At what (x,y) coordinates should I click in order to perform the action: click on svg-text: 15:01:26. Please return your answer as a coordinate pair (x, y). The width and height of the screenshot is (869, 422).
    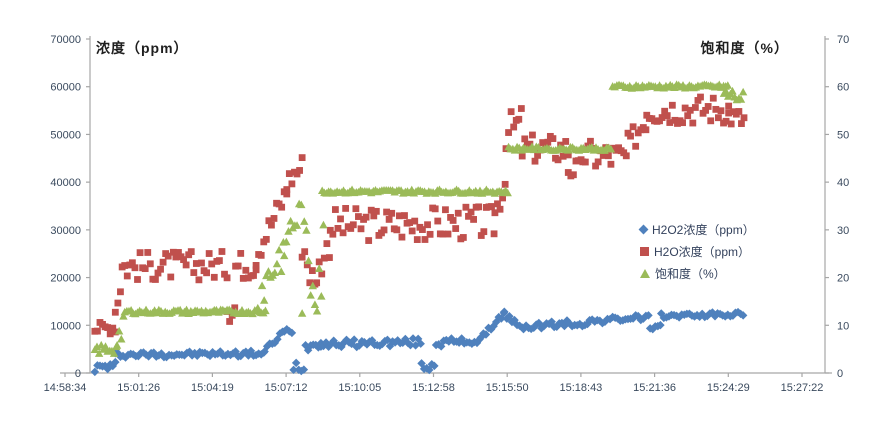
    Looking at the image, I should click on (138, 388).